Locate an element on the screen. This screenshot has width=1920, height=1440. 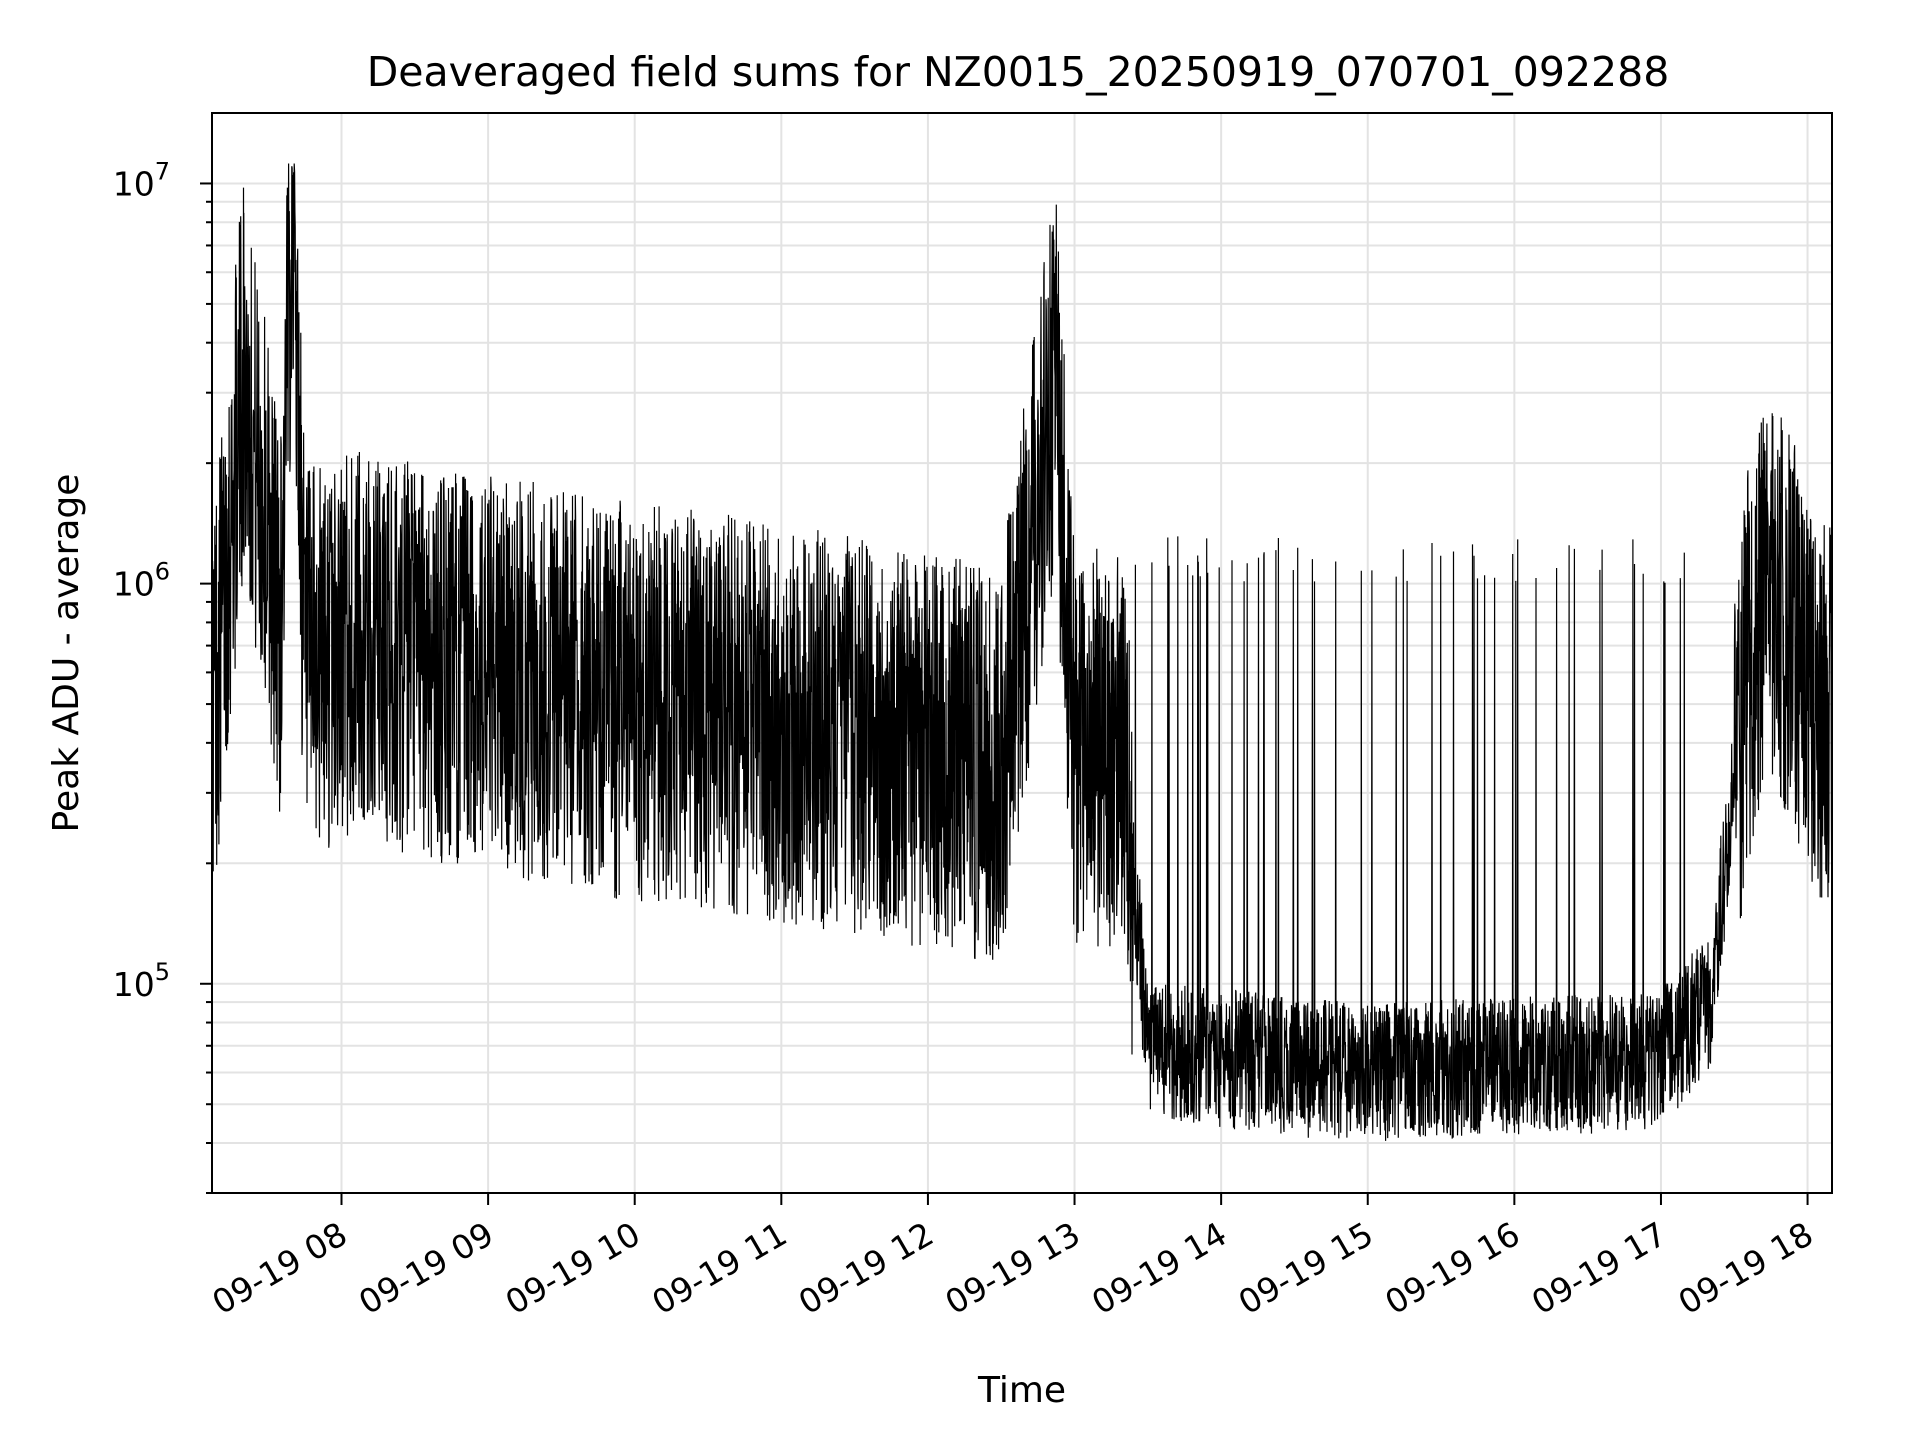
x-tick-label: 09-19 12 is located at coordinates (866, 1268).